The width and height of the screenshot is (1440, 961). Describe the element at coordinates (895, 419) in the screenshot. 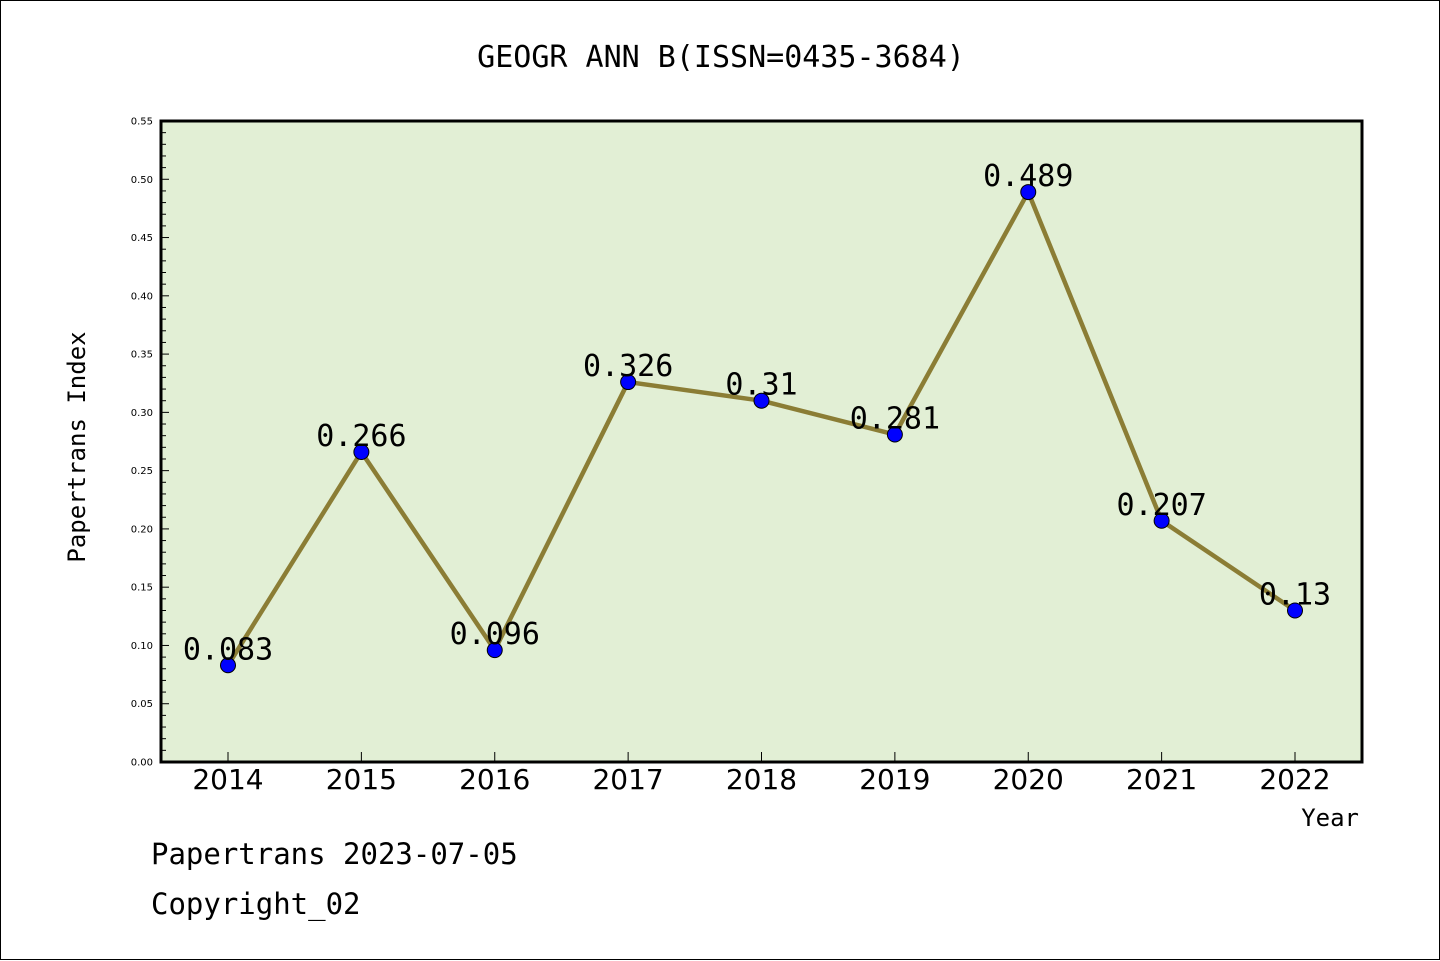

I see `data-label: 0.281` at that location.